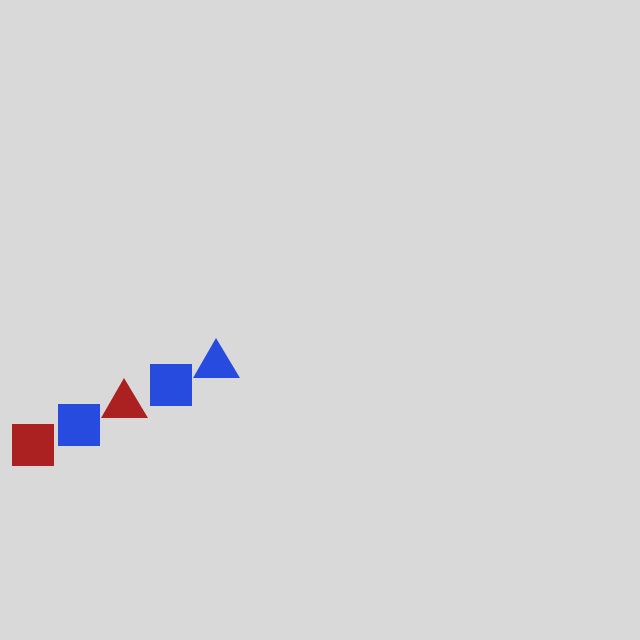 The width and height of the screenshot is (640, 640). What do you see at coordinates (33, 445) in the screenshot?
I see `red-square-shape` at bounding box center [33, 445].